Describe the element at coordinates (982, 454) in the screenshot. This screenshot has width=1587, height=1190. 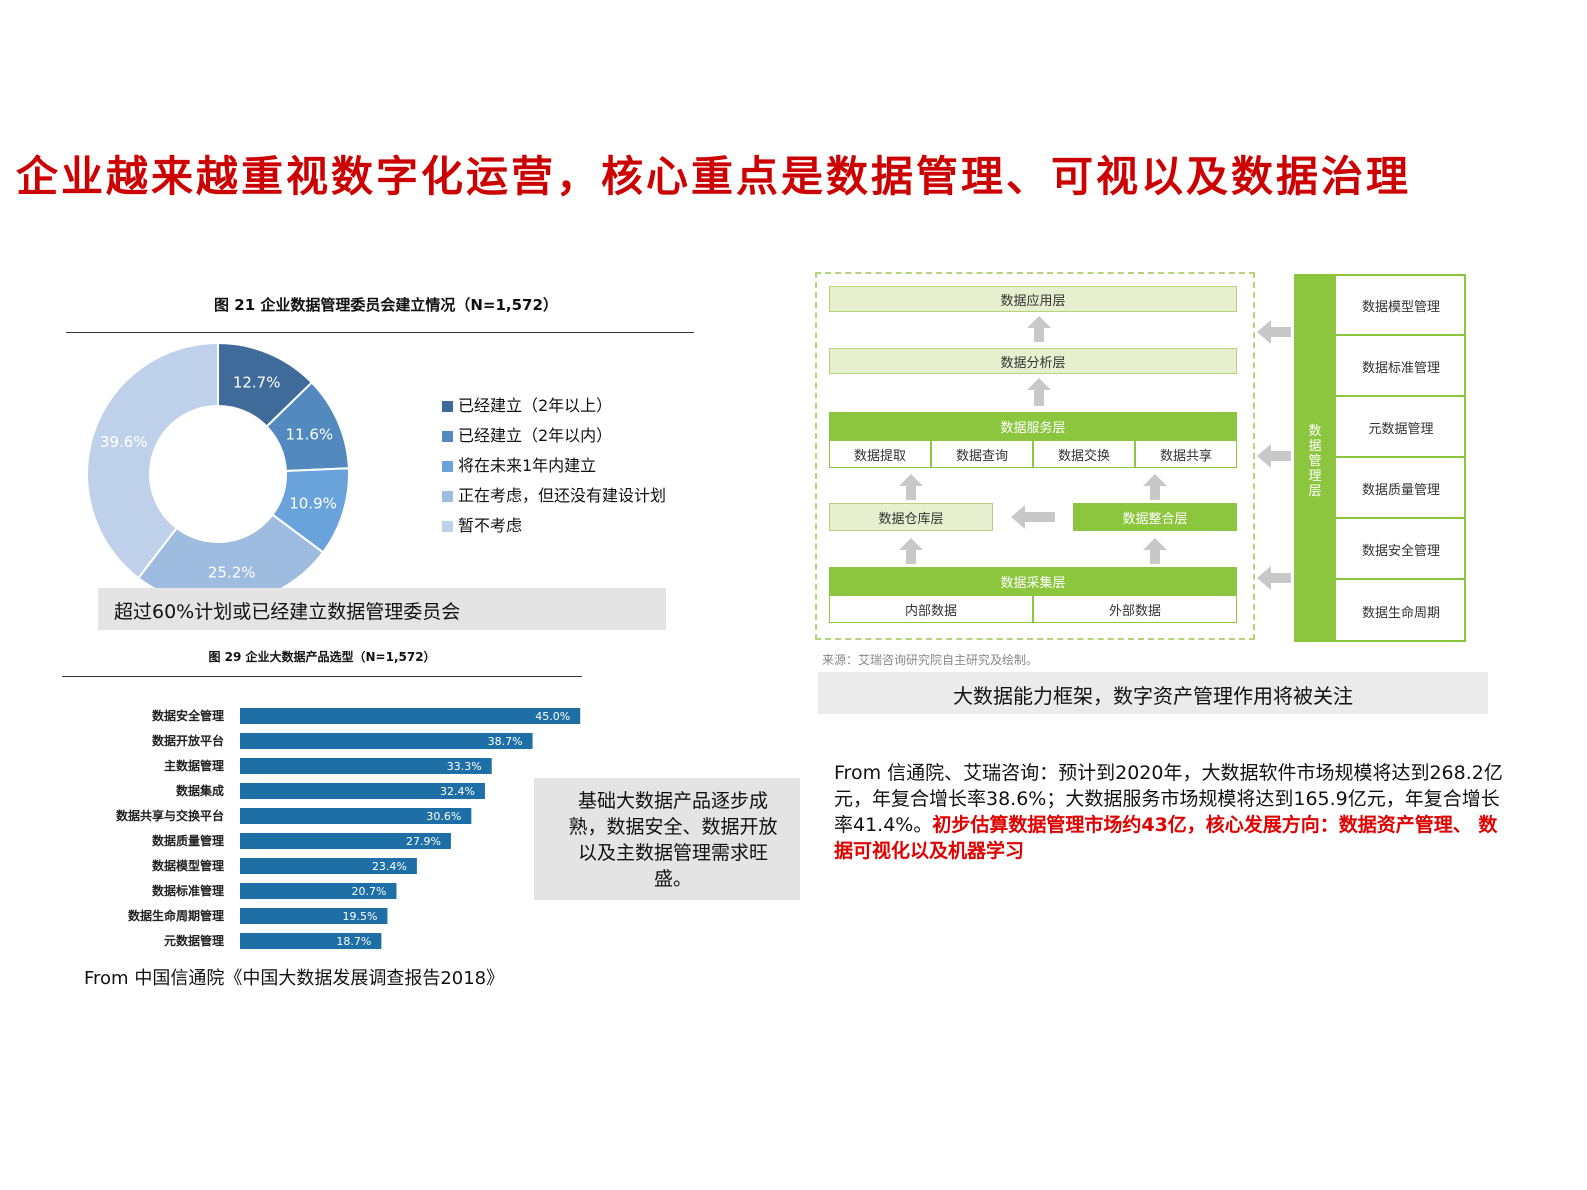
I see `service-item: 数据查询` at that location.